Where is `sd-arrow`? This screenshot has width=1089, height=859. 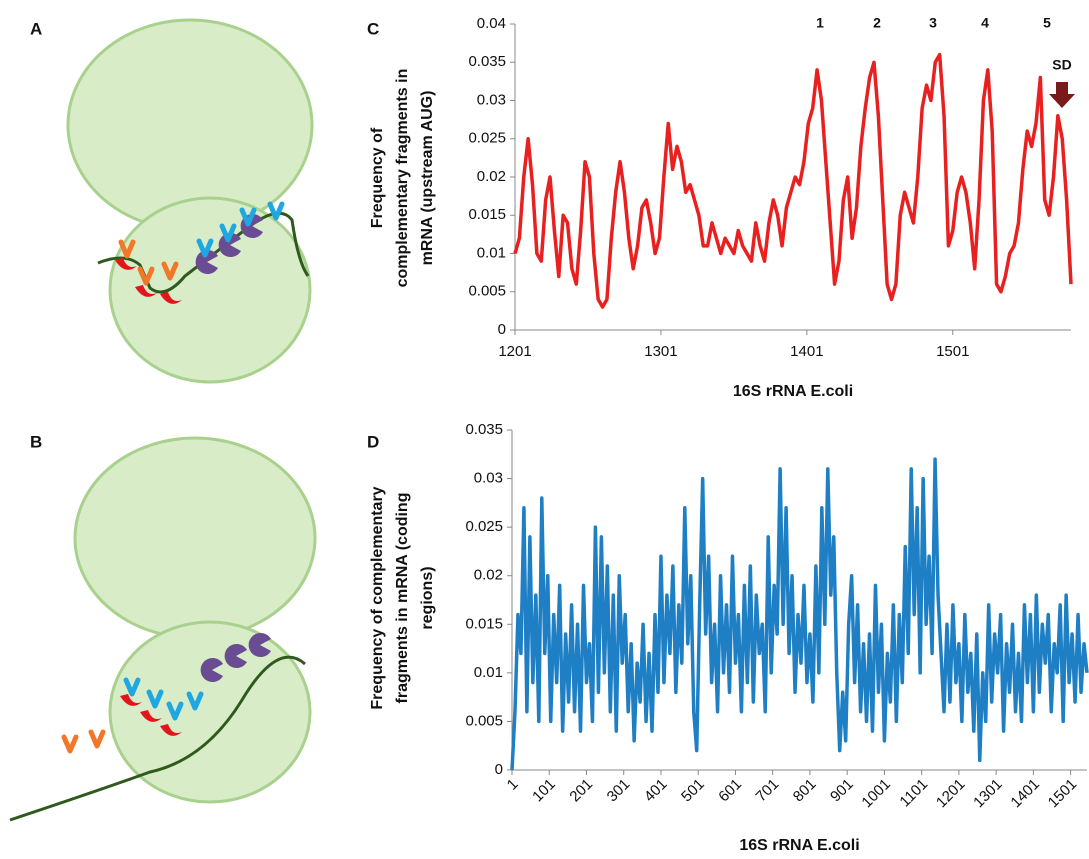
sd-arrow is located at coordinates (1062, 95).